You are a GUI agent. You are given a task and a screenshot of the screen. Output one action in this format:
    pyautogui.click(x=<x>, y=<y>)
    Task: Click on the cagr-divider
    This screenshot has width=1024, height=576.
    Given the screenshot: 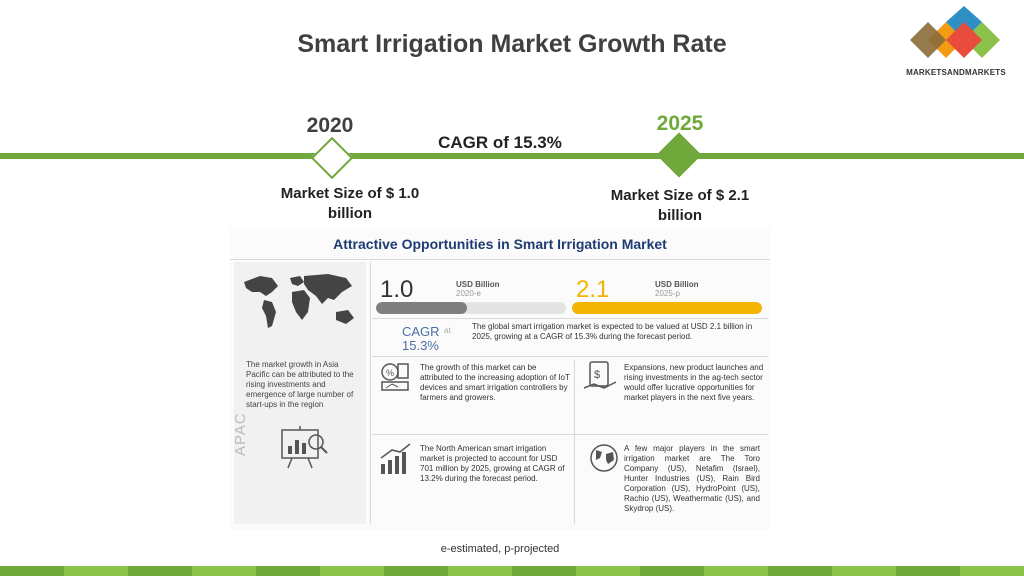 What is the action you would take?
    pyautogui.click(x=570, y=356)
    